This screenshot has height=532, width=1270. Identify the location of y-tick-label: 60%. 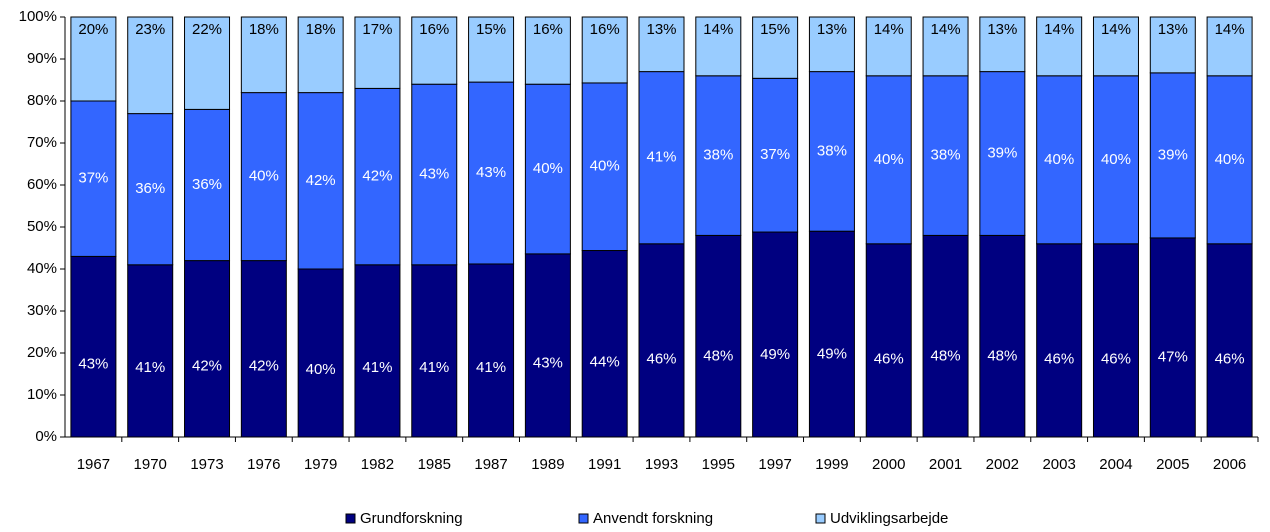
(42, 184).